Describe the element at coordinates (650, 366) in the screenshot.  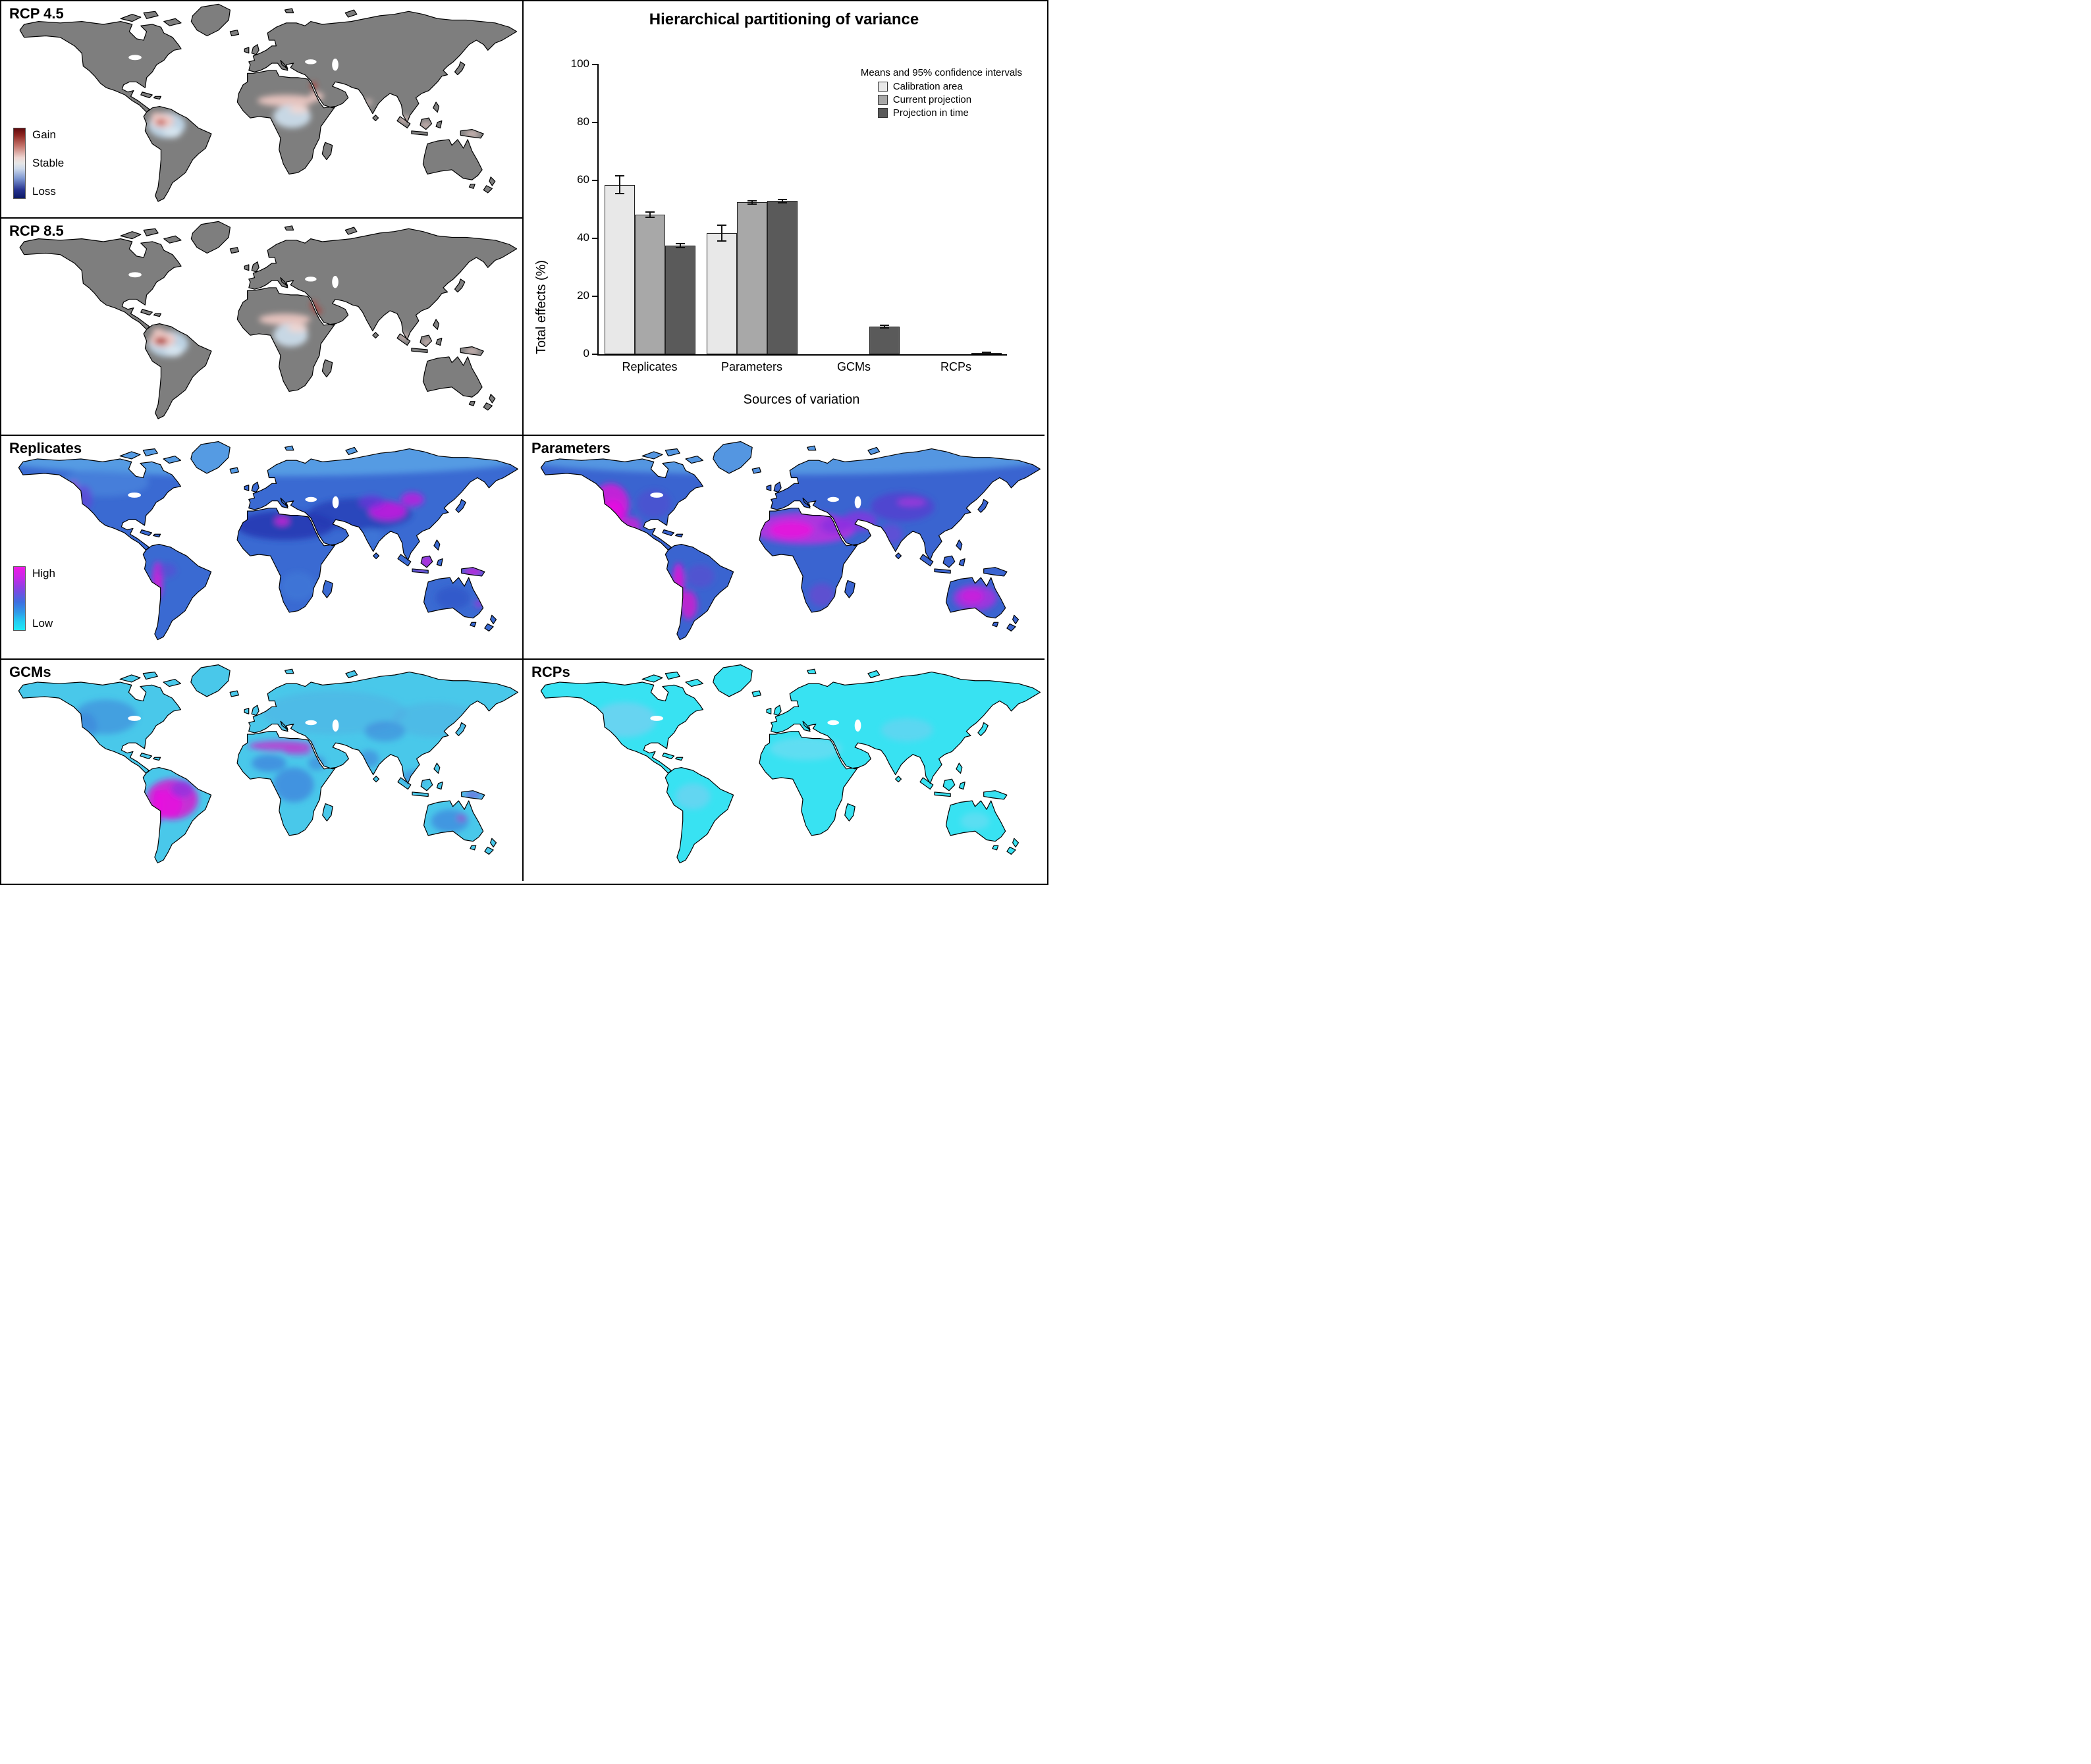
I see `x-category-label-replicates: Replicates` at that location.